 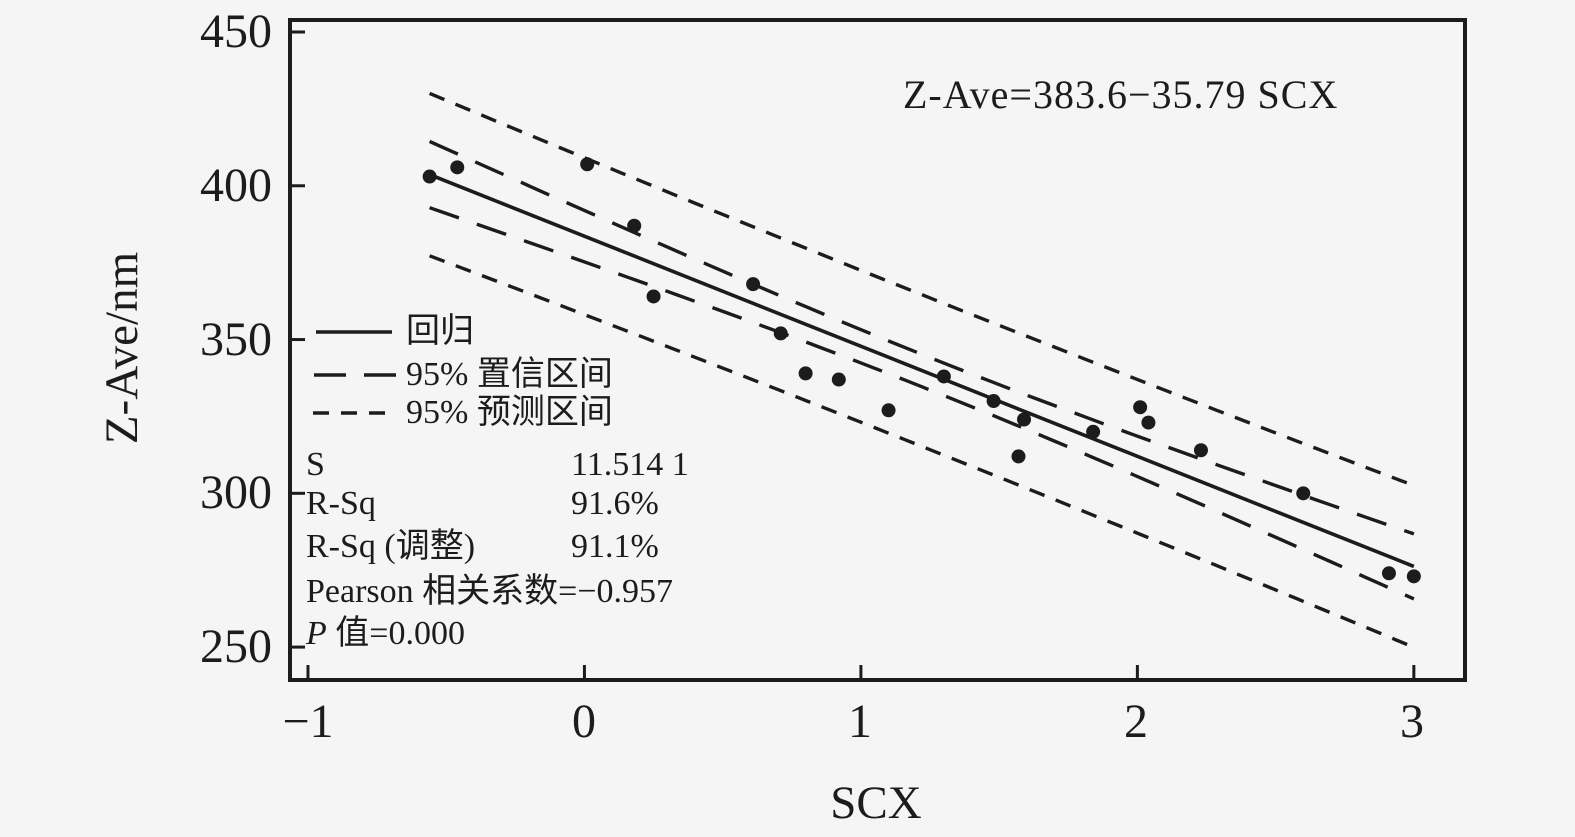 What do you see at coordinates (509, 374) in the screenshot?
I see `legend-label-confidence-interval: 95% 置信区间` at bounding box center [509, 374].